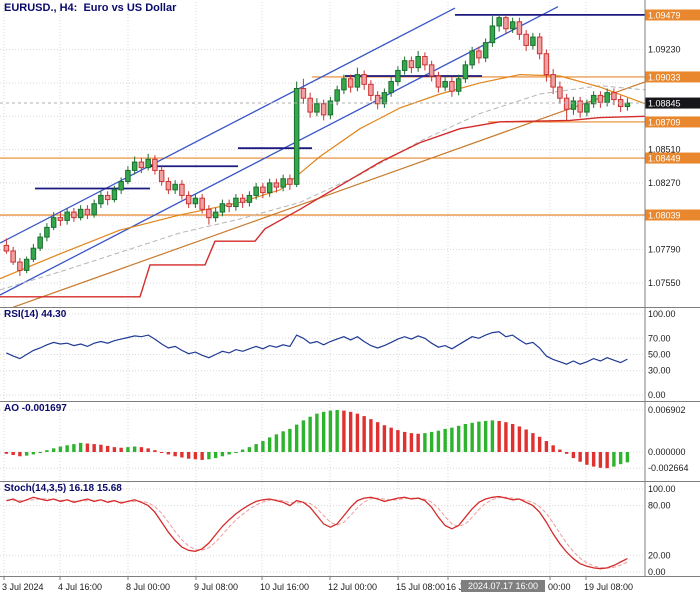 This screenshot has height=600, width=700. Describe the element at coordinates (608, 587) in the screenshot. I see `time-axis-label: 19 Jul 08:00` at that location.